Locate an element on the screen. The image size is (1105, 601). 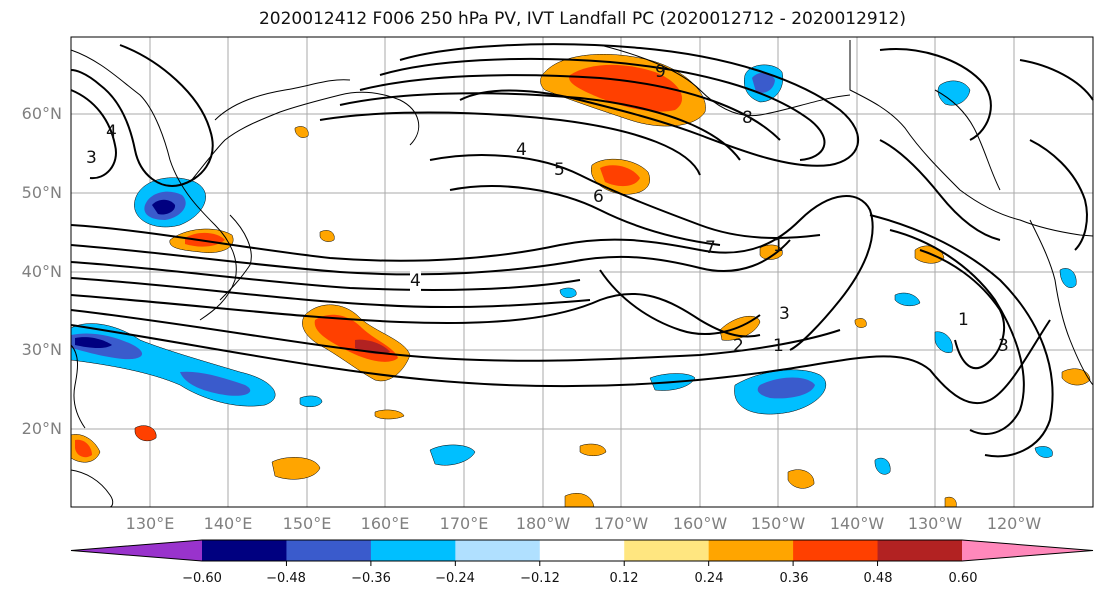
colorbar-tick-label: 0.48 is located at coordinates (878, 578).